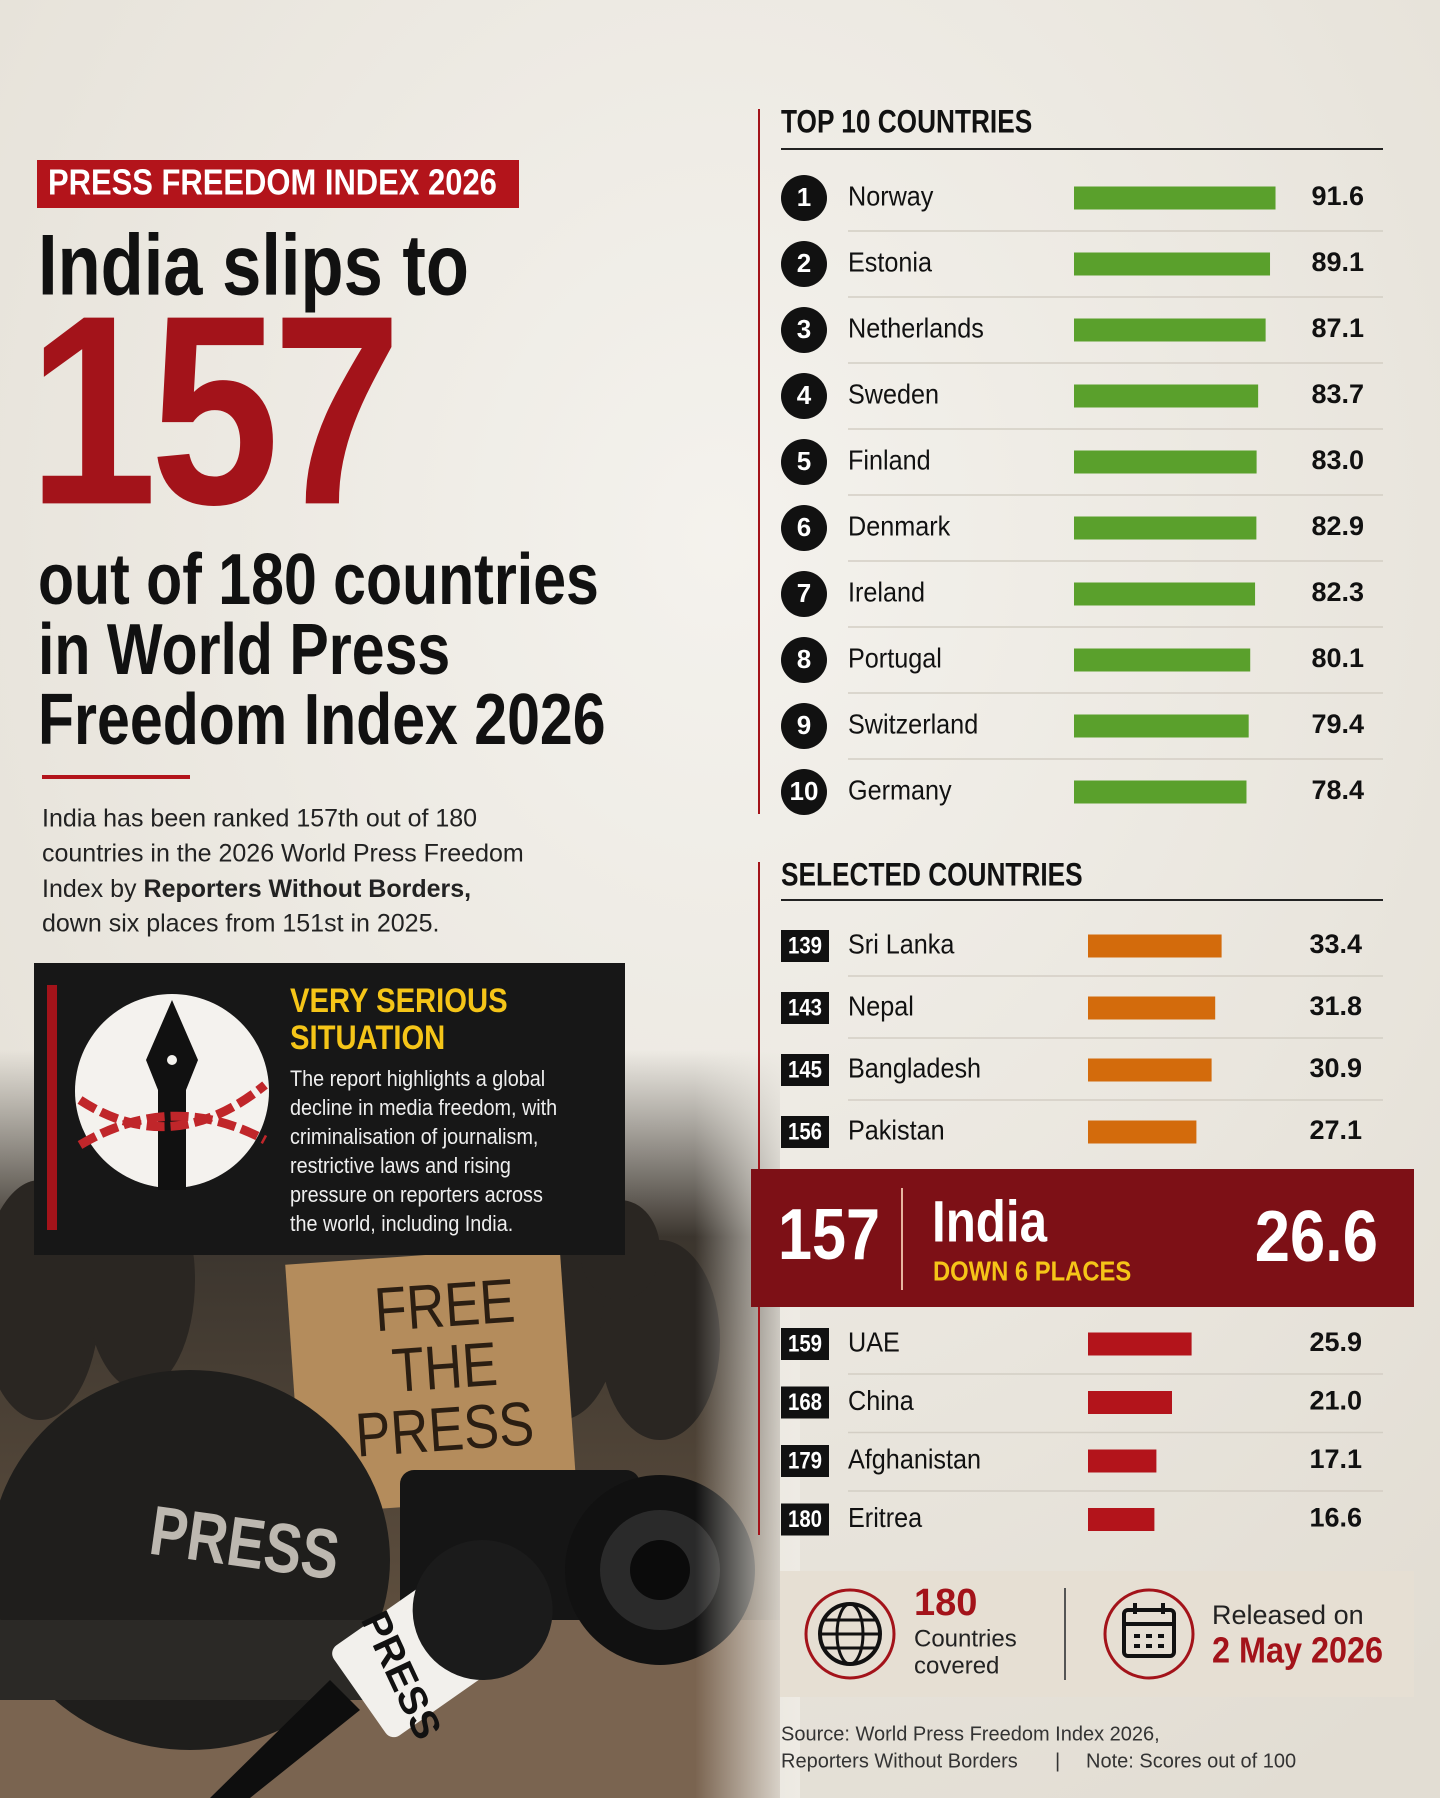  What do you see at coordinates (423, 1108) in the screenshot?
I see `callout-text: decline in media freedom, with` at bounding box center [423, 1108].